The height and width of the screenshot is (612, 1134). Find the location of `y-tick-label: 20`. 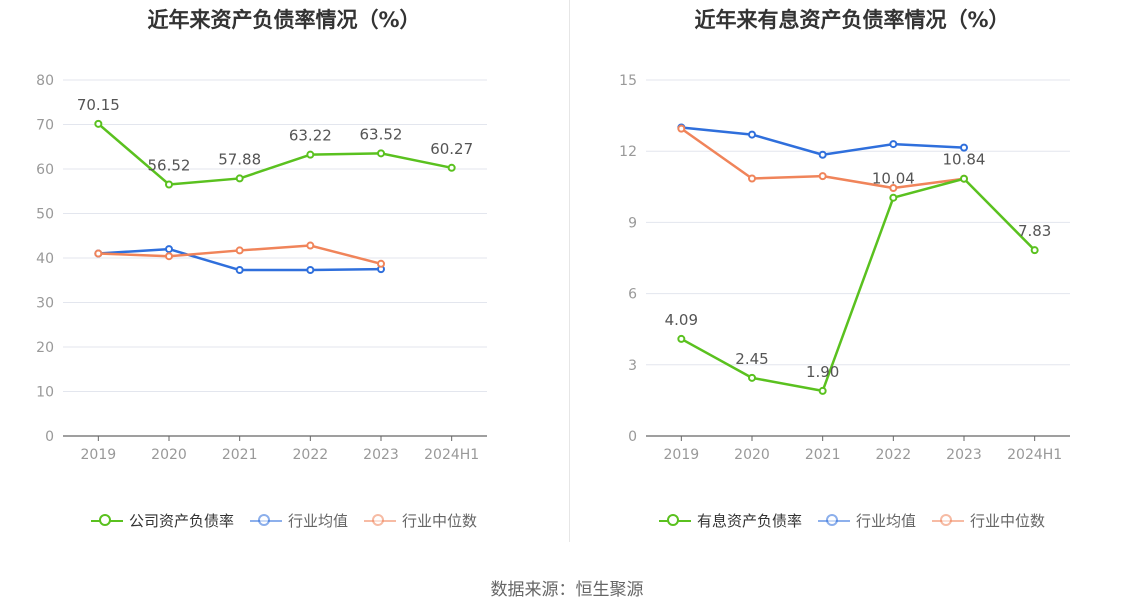

y-tick-label: 20 is located at coordinates (45, 348).